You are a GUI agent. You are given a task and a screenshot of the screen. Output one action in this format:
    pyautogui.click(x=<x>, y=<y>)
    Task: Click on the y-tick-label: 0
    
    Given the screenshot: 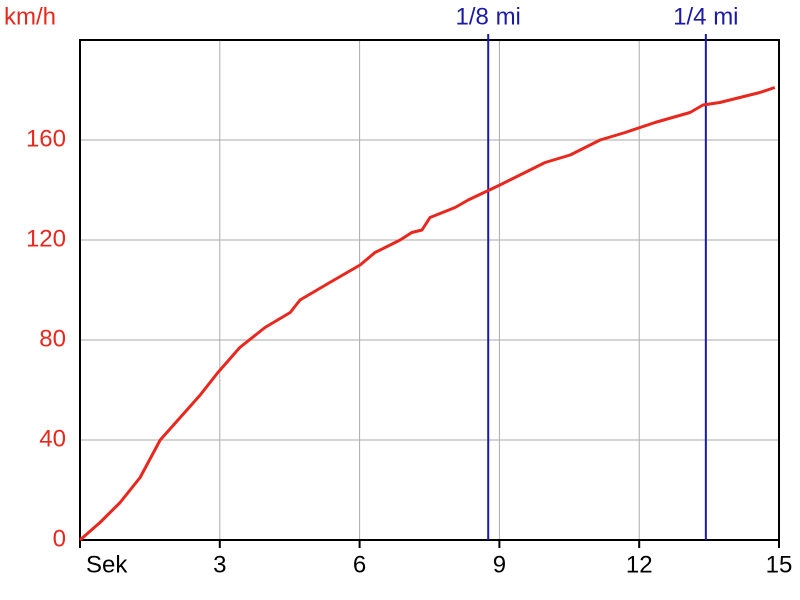 What is the action you would take?
    pyautogui.click(x=59, y=538)
    